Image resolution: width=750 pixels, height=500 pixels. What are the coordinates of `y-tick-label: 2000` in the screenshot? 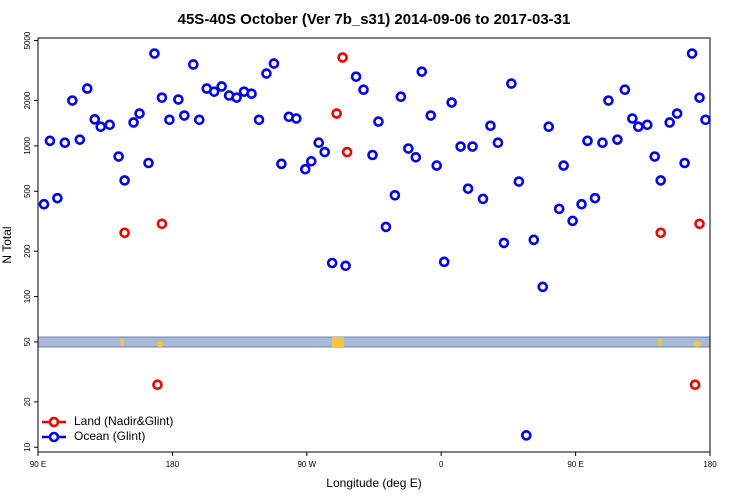 It's located at (27, 100).